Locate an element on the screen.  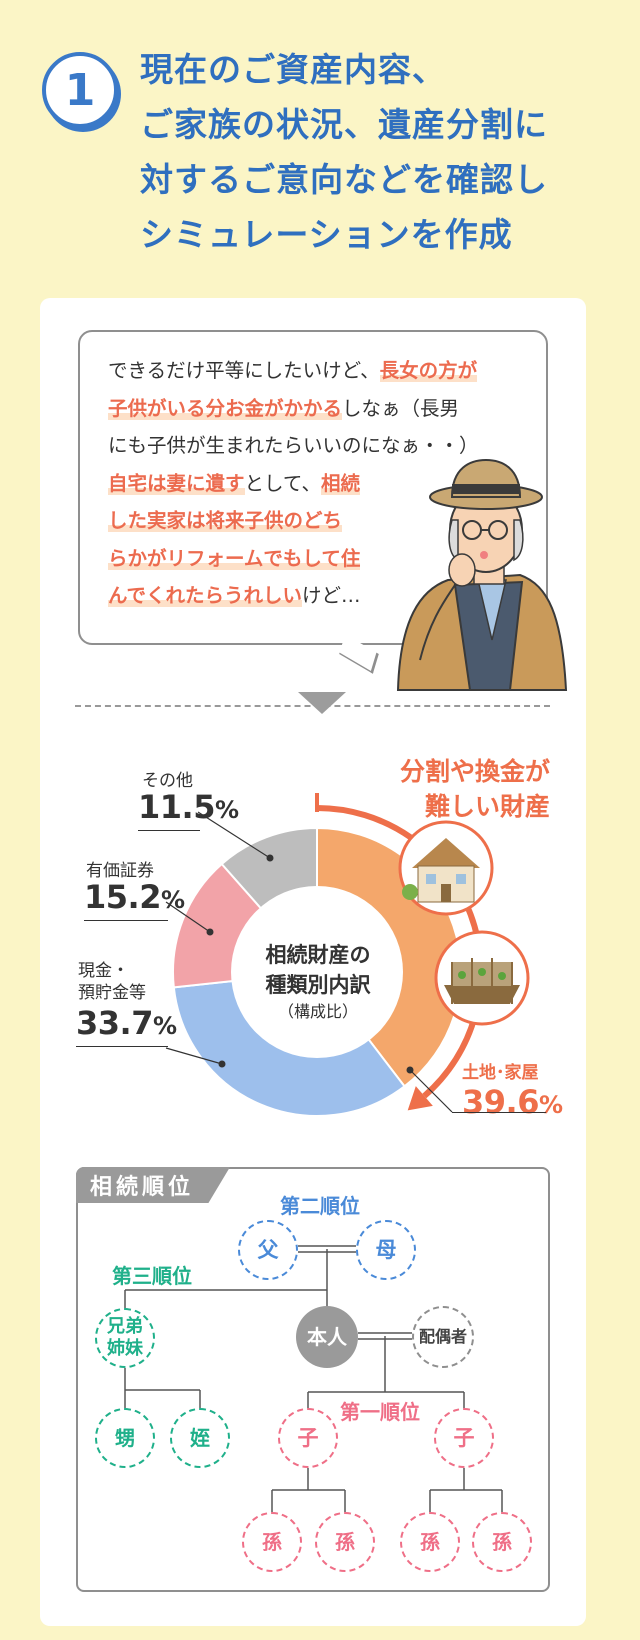
siblings-line: 兄弟 is located at coordinates (125, 1326).